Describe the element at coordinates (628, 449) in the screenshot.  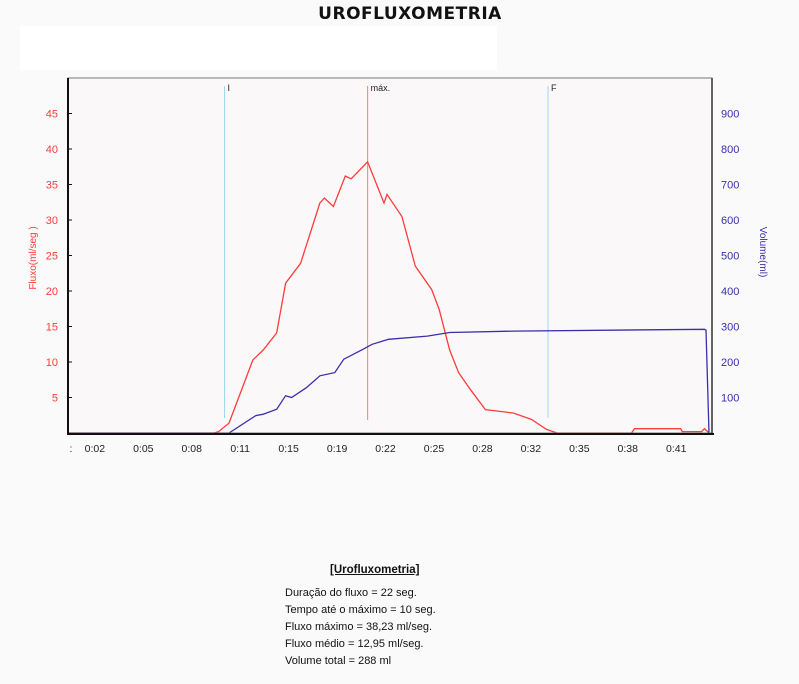
I see `x-tick-label: 0:38` at that location.